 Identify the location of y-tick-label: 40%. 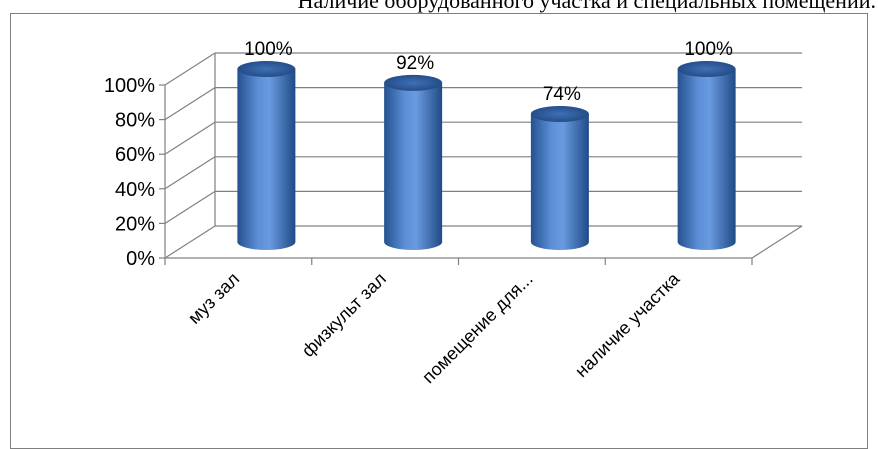
(135, 190).